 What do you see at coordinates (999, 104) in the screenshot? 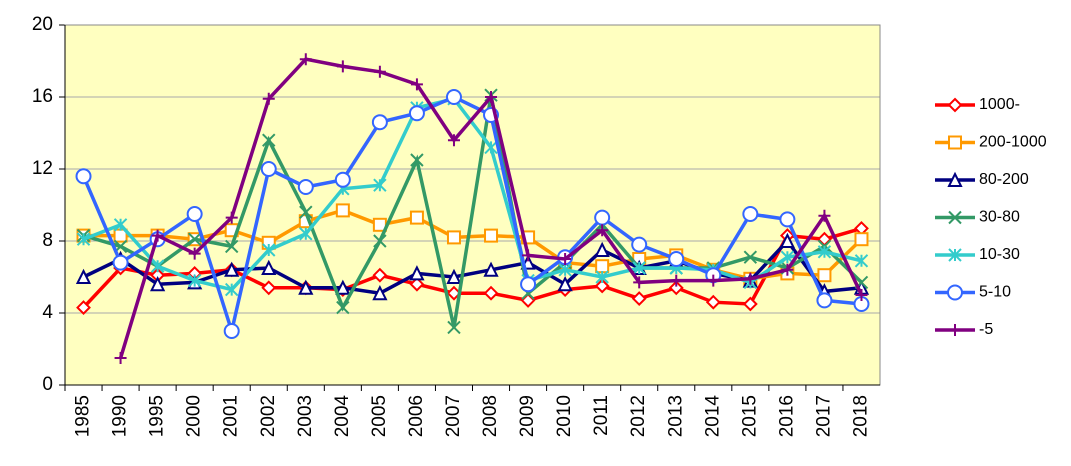
I see `legend-label: 1000-` at bounding box center [999, 104].